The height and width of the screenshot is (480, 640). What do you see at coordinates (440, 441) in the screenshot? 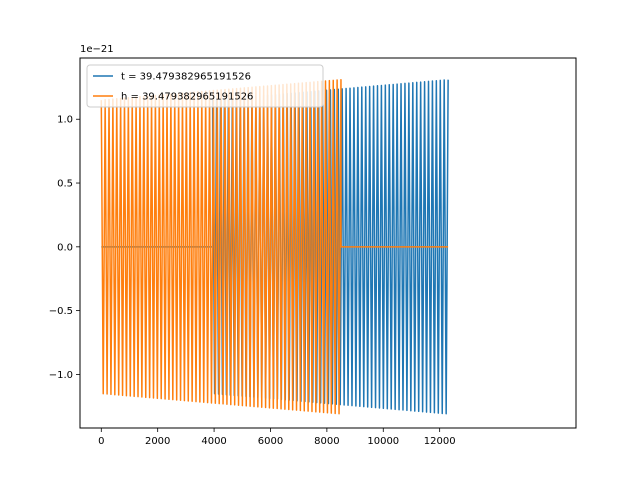
I see `x-tick-label: 12000` at bounding box center [440, 441].